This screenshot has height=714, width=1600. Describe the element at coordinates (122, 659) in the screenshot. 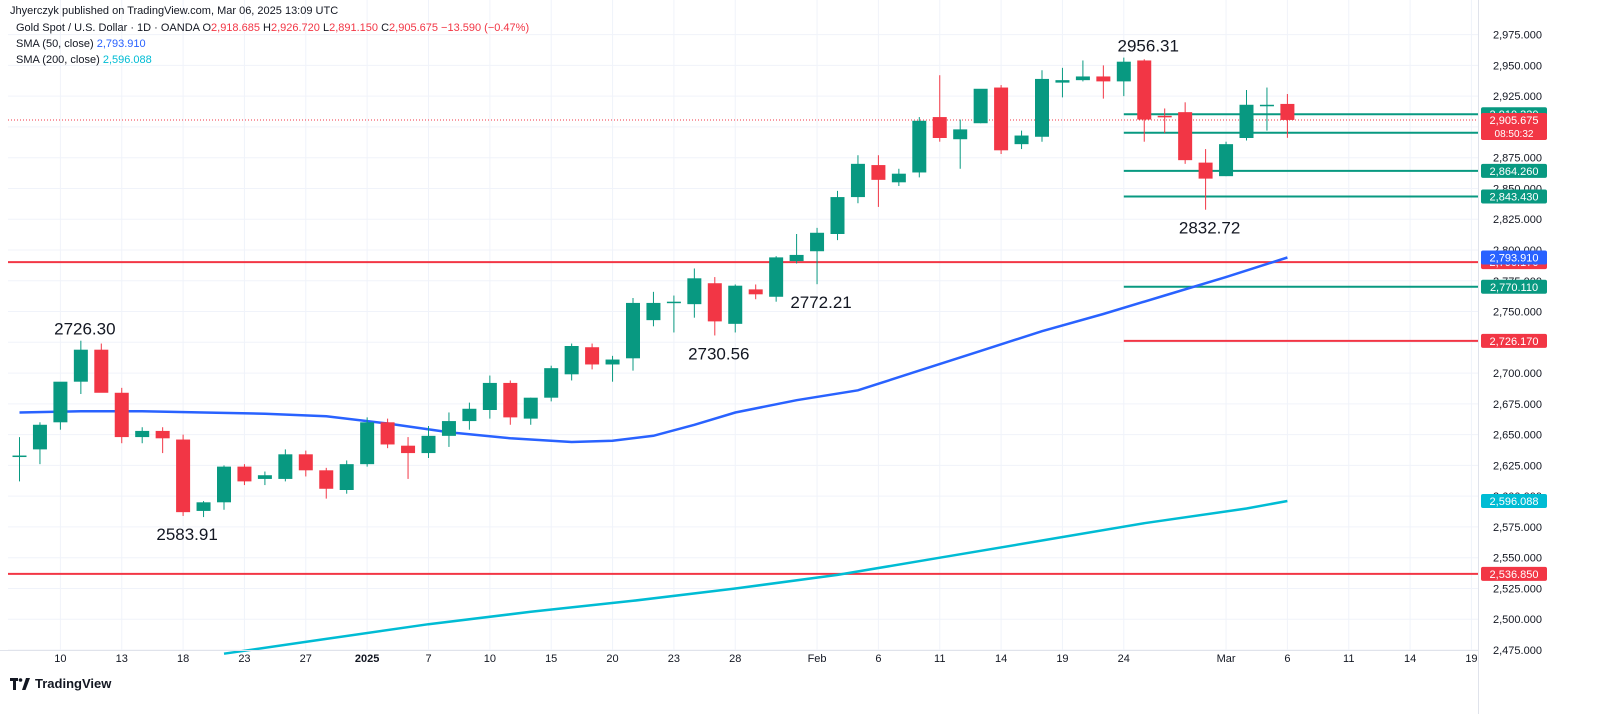

I see `time-tick-label: 13` at that location.